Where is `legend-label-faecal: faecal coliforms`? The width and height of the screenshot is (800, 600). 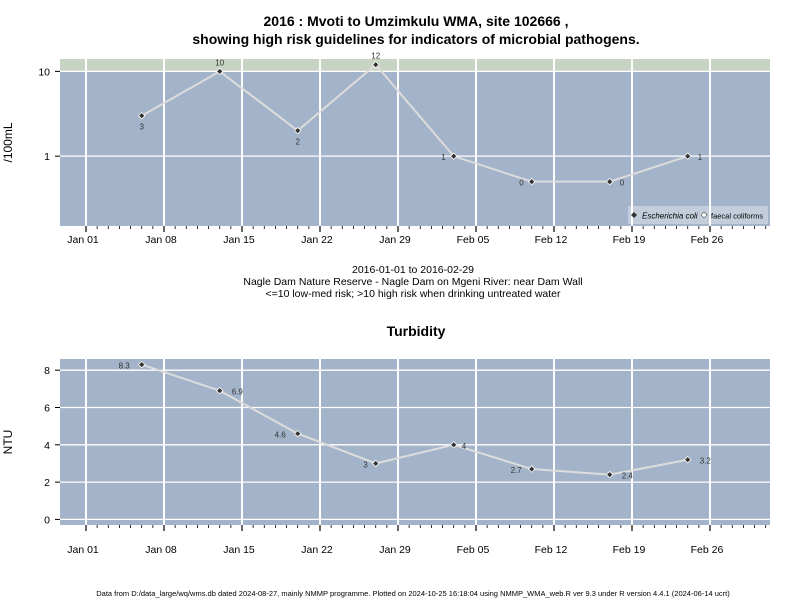 legend-label-faecal: faecal coliforms is located at coordinates (737, 216).